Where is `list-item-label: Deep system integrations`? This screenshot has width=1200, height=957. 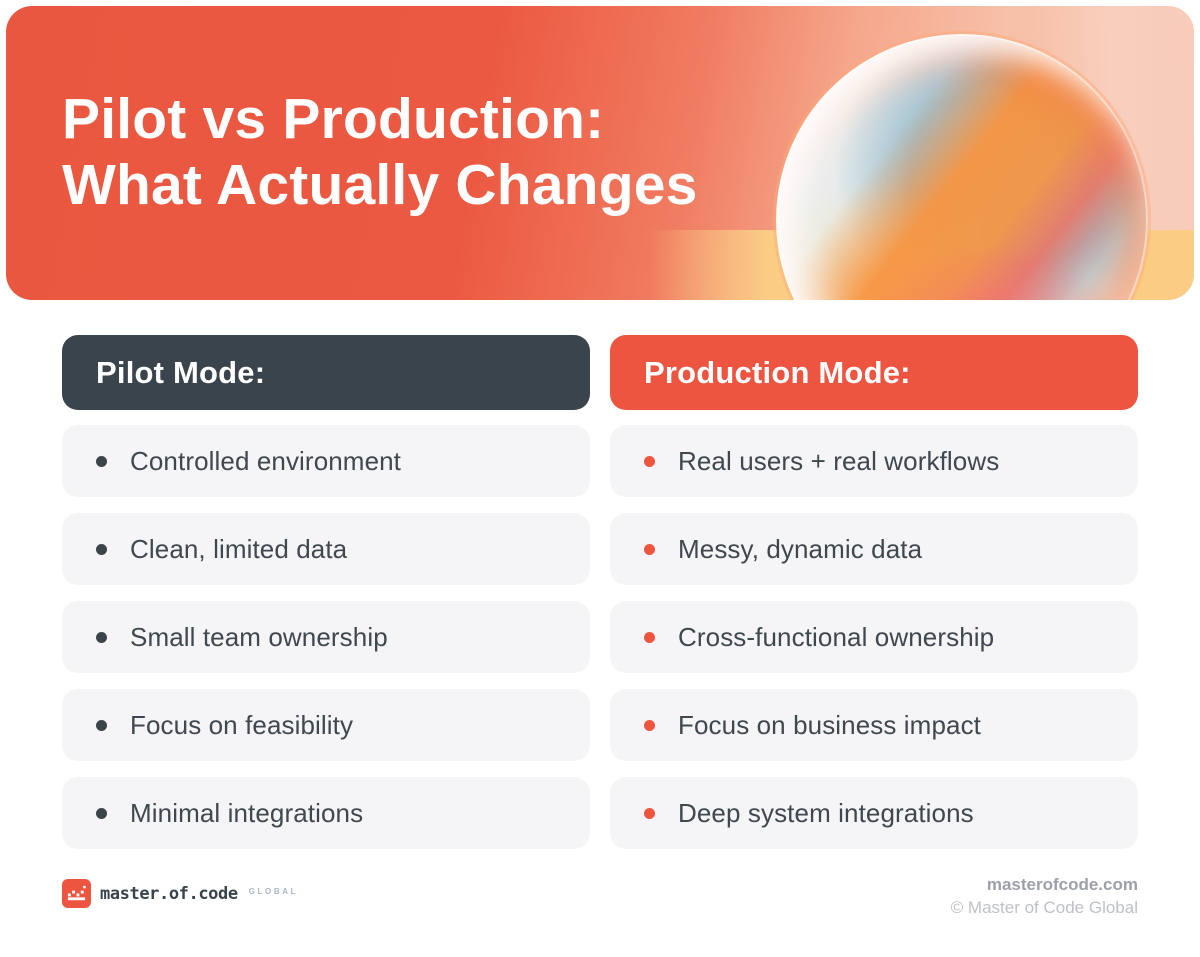 list-item-label: Deep system integrations is located at coordinates (826, 812).